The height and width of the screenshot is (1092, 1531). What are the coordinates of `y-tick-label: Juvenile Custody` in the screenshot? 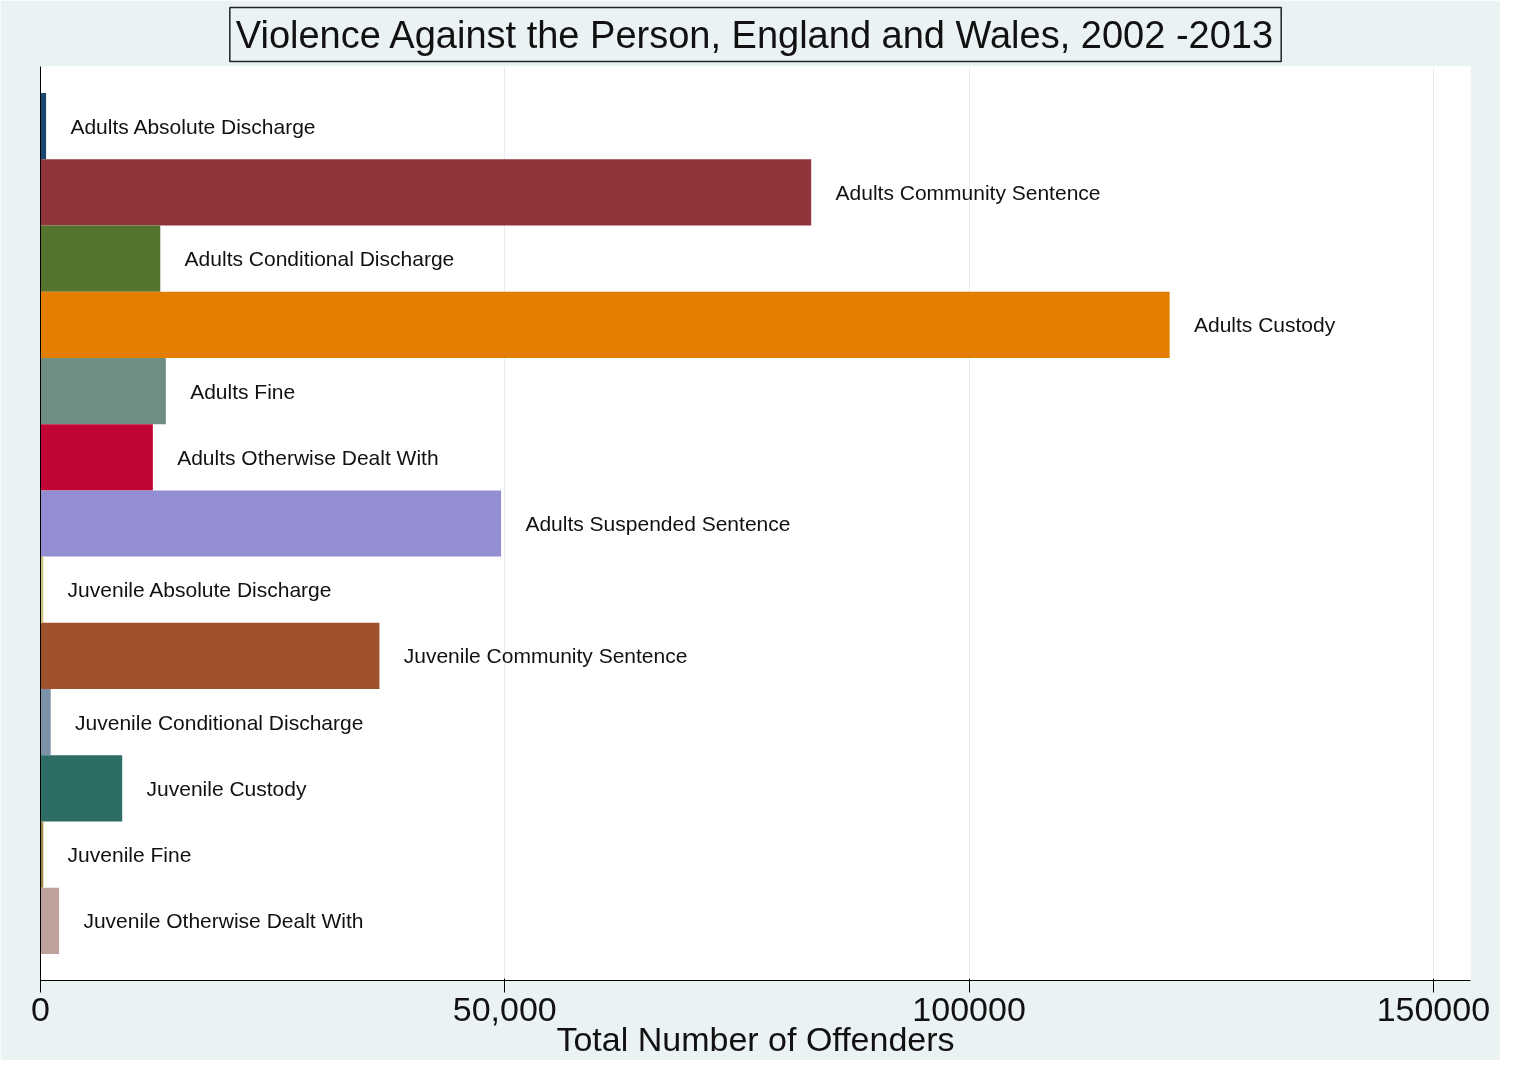 It's located at (226, 788).